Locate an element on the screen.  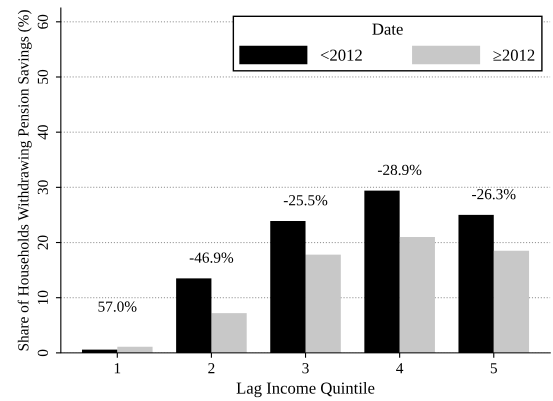
annotation: 57.0% is located at coordinates (117, 306).